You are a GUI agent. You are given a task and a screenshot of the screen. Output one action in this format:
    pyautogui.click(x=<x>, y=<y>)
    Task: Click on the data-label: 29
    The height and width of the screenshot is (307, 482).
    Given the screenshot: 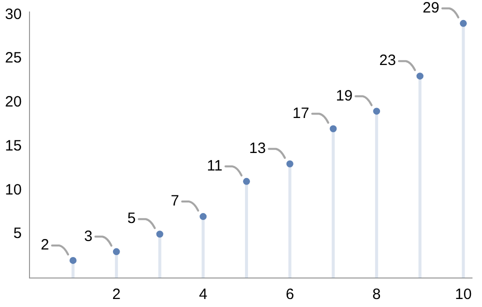 What is the action you would take?
    pyautogui.click(x=431, y=8)
    